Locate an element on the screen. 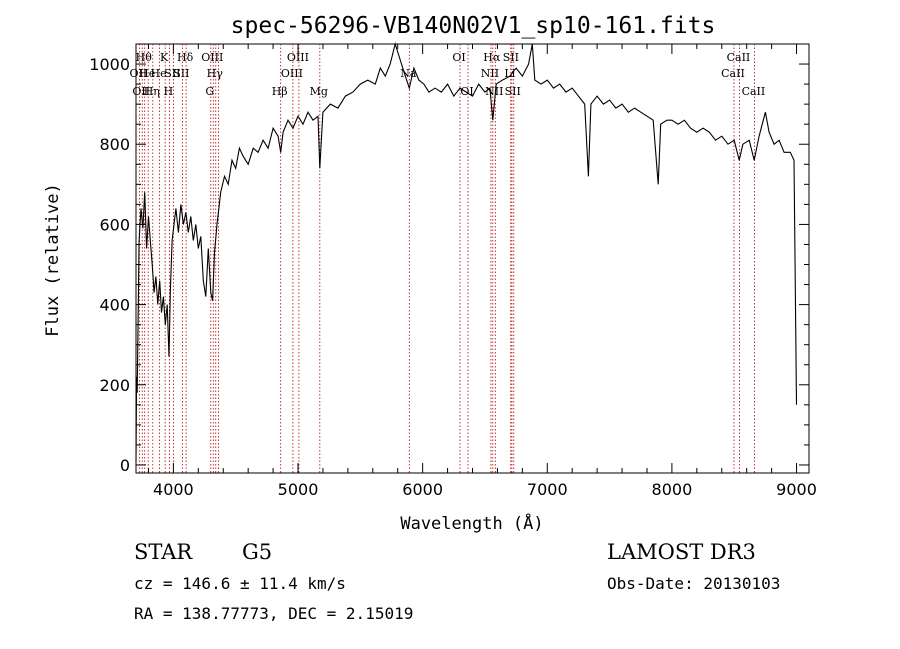 This screenshot has height=649, width=900. y-axis-label: Flux (relative) is located at coordinates (53, 260).